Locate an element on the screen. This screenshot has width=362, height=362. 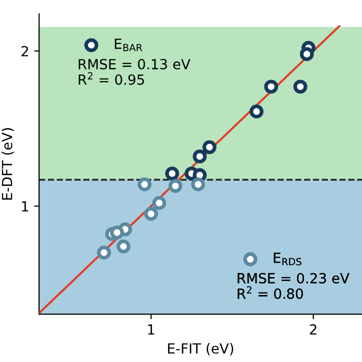
annotation: RMSE = 0.23 eV R$^{2}$ = 0.80 is located at coordinates (294, 285).